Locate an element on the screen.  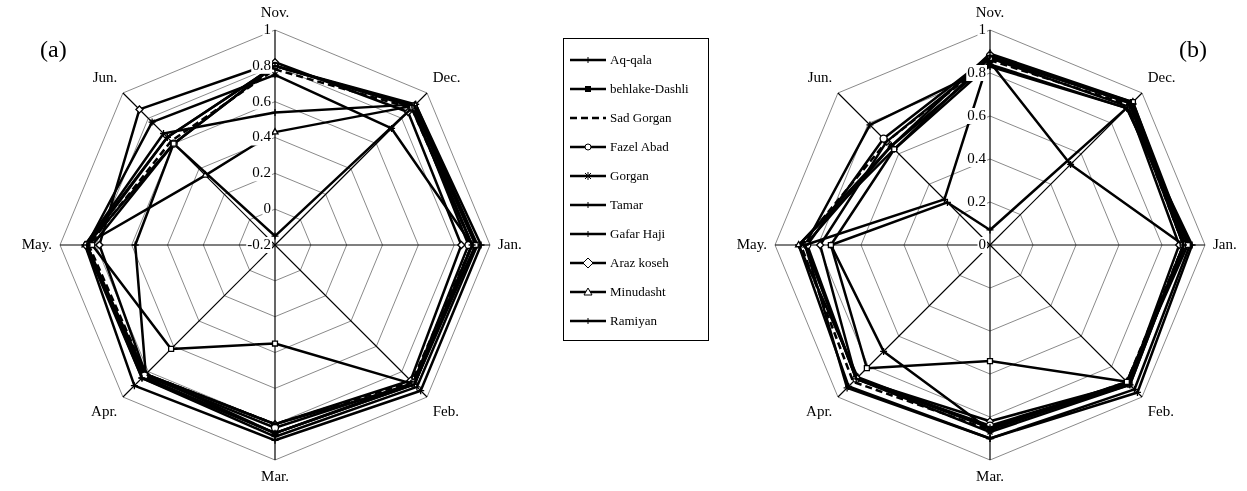
legend-label: Gorgan is located at coordinates (629, 175).